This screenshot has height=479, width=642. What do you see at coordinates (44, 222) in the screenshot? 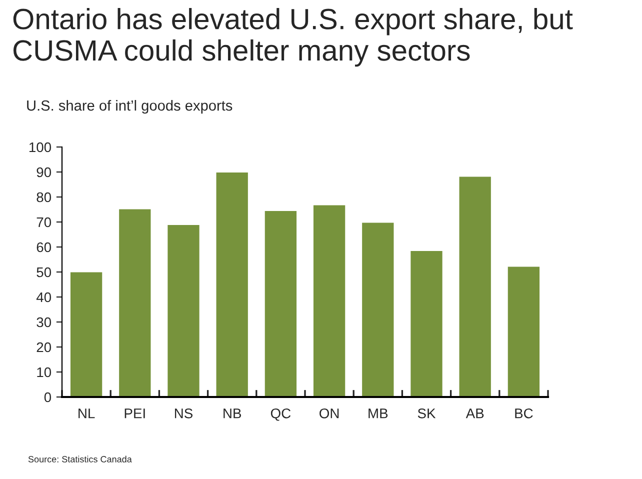
I see `y-tick-label: 70` at bounding box center [44, 222].